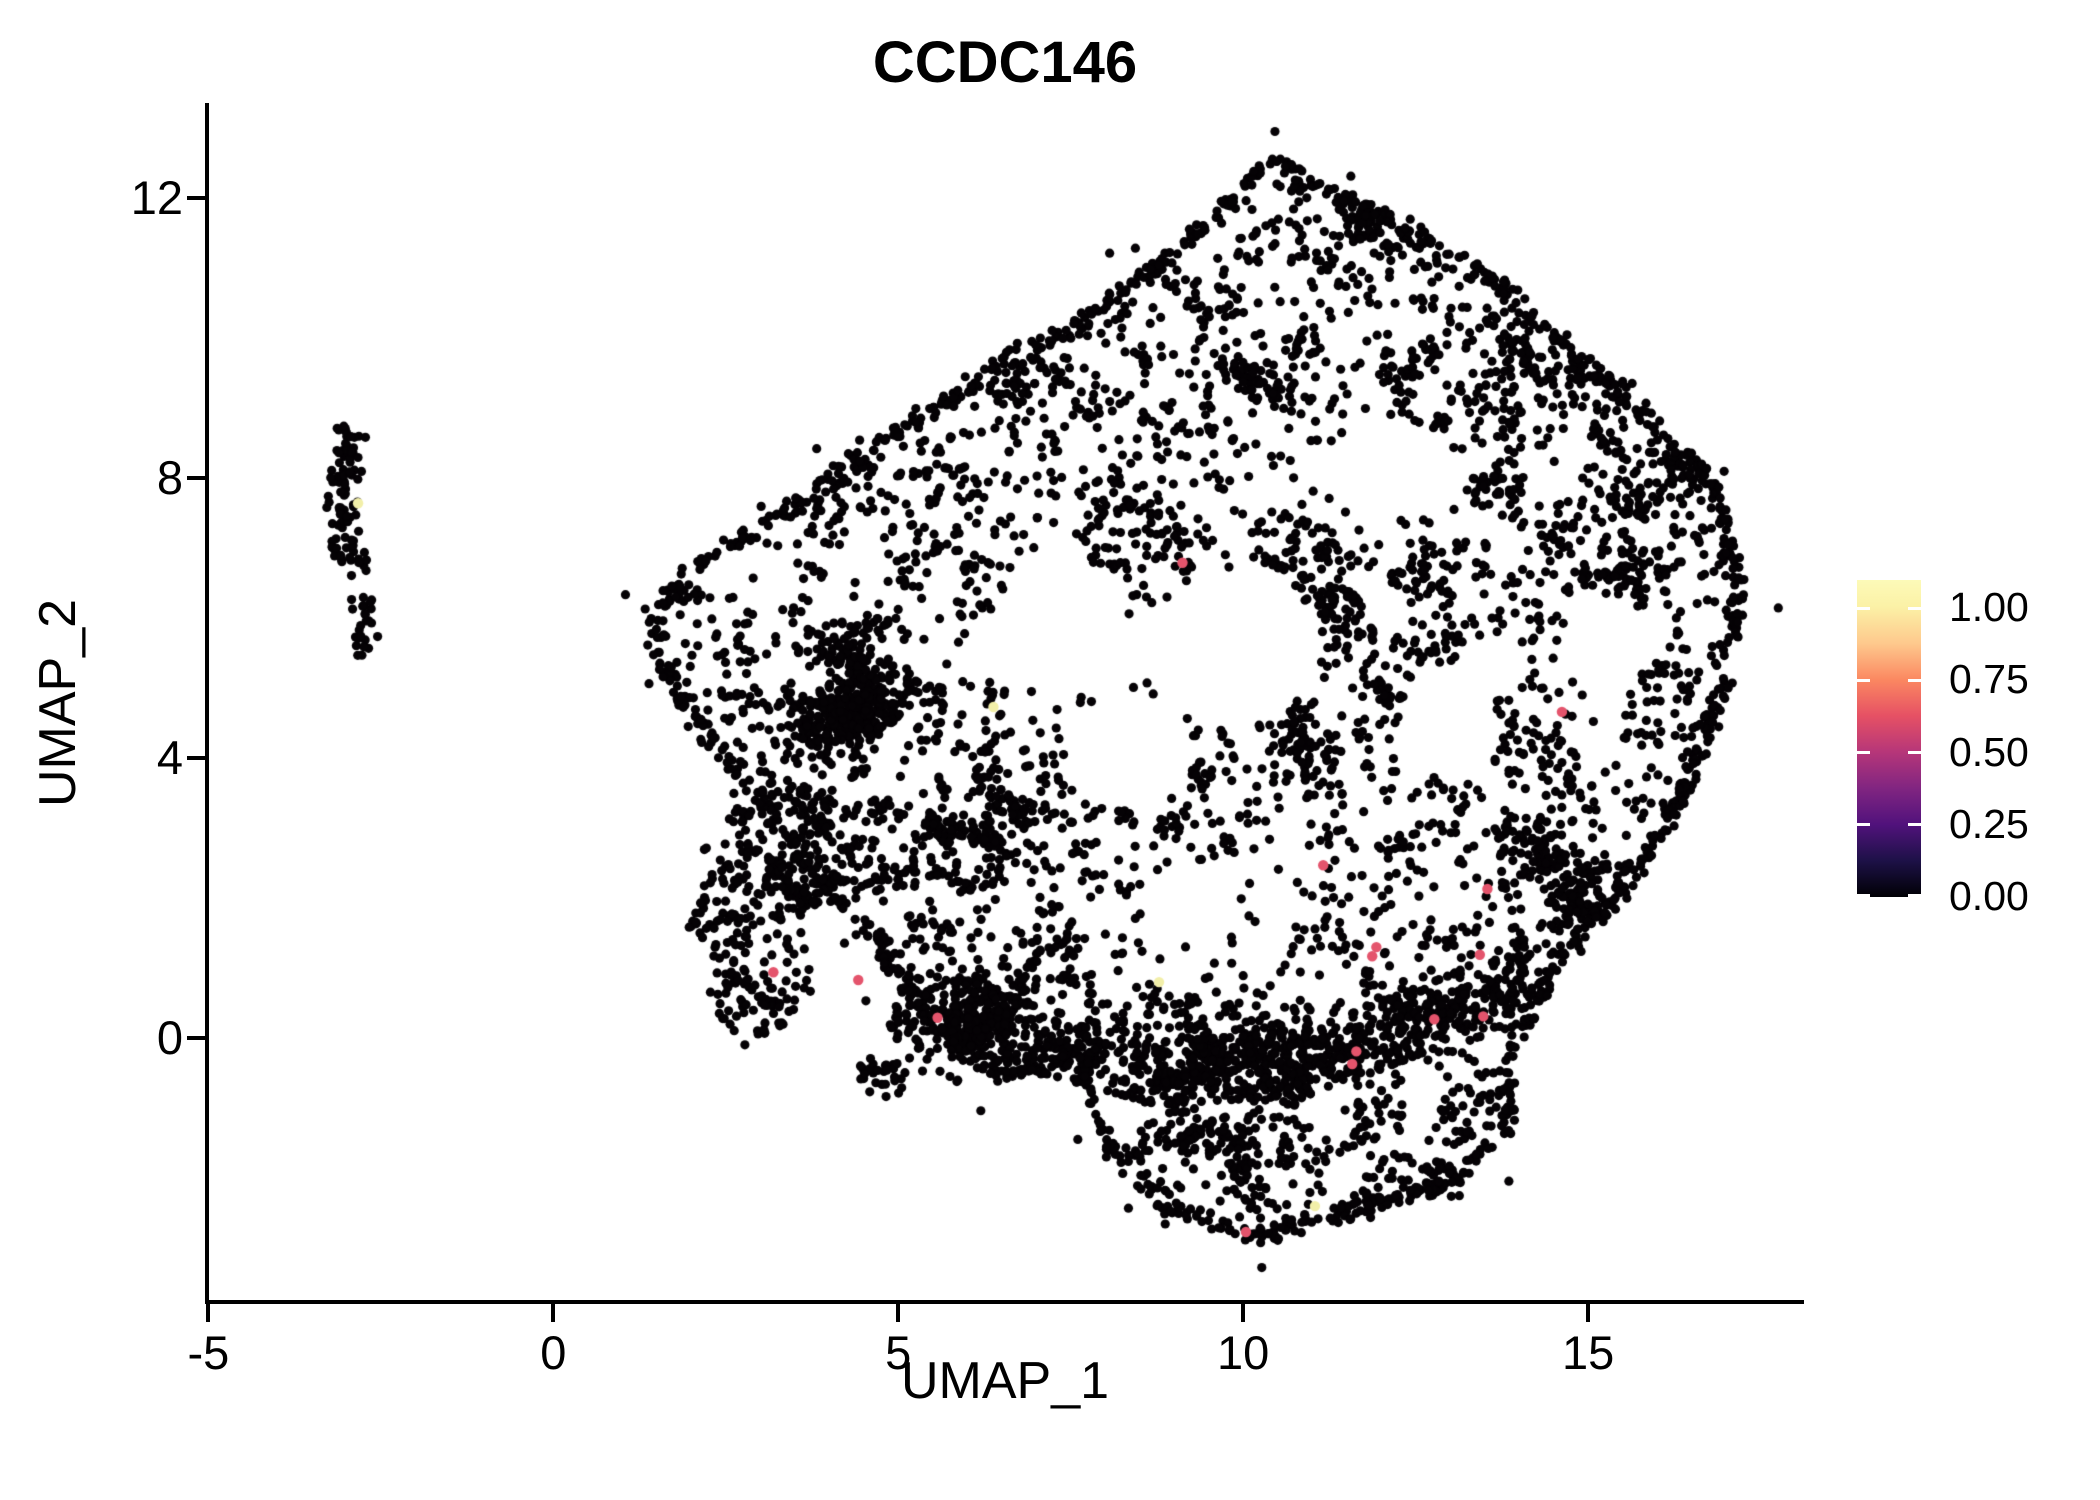 This screenshot has width=2100, height=1500. Describe the element at coordinates (169, 1038) in the screenshot. I see `y-tick-label: 0` at that location.